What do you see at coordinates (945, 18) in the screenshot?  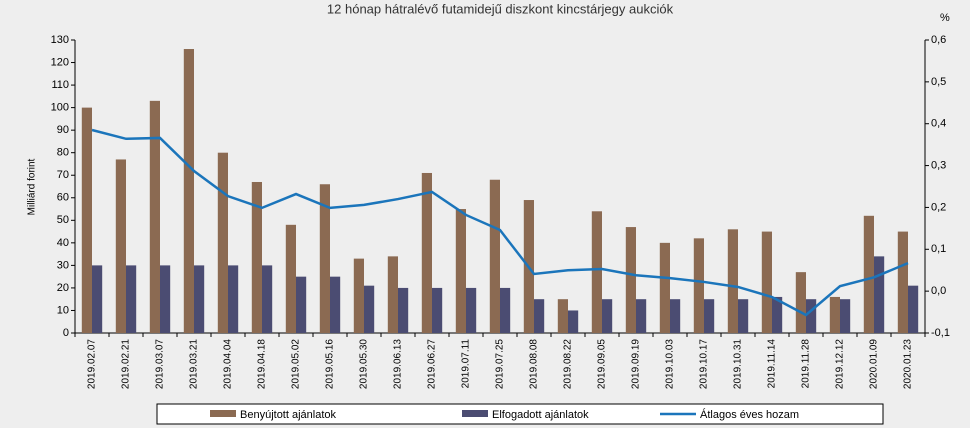 I see `y2-axis-label: %` at bounding box center [945, 18].